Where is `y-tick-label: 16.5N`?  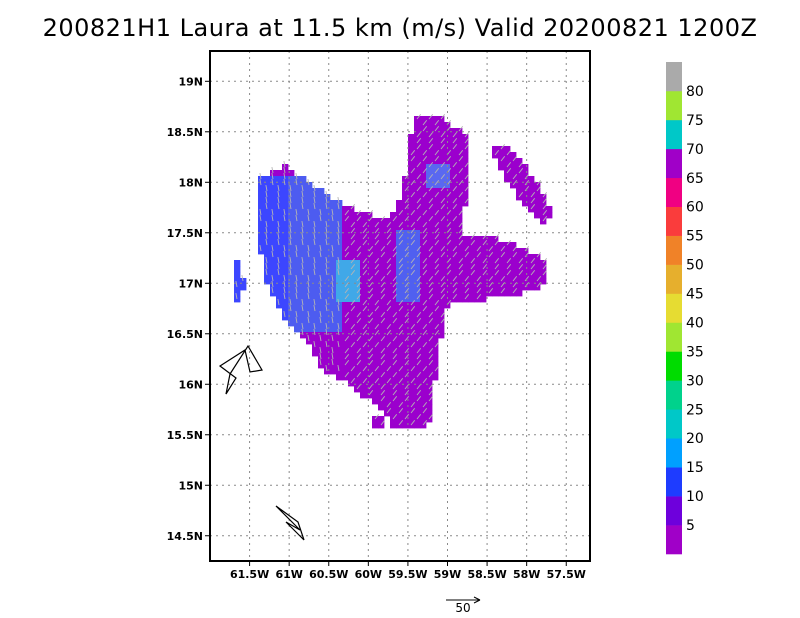
y-tick-label: 16.5N is located at coordinates (185, 334).